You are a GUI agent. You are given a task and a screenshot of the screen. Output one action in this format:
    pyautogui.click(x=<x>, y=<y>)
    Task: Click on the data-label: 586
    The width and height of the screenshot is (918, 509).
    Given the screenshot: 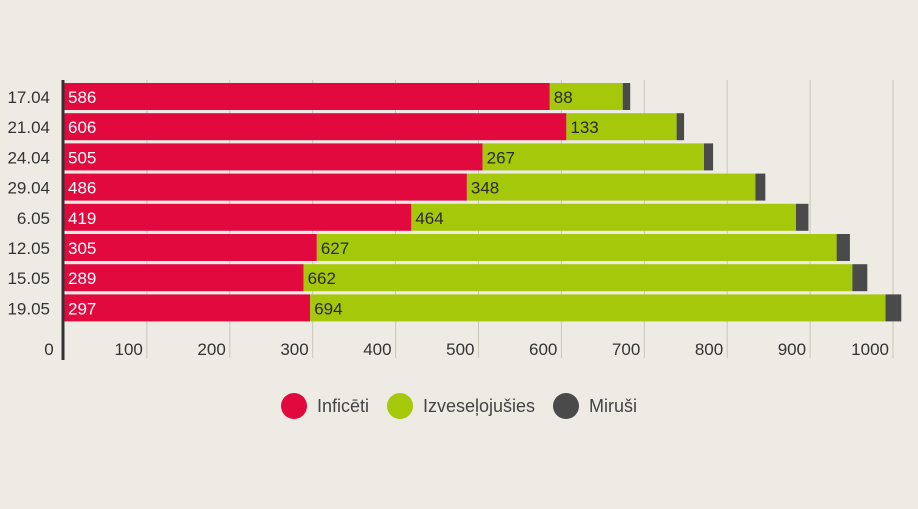 What is the action you would take?
    pyautogui.click(x=82, y=97)
    